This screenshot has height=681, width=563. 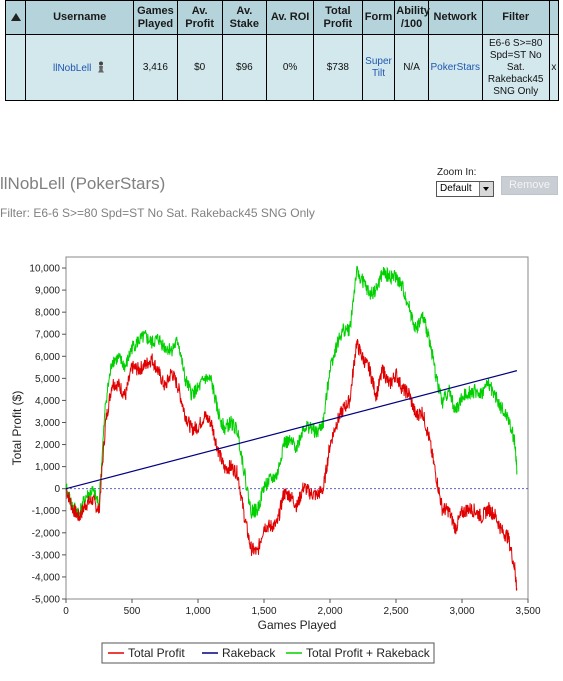 What do you see at coordinates (44, 269) in the screenshot?
I see `y-tick-label: 10,000` at bounding box center [44, 269].